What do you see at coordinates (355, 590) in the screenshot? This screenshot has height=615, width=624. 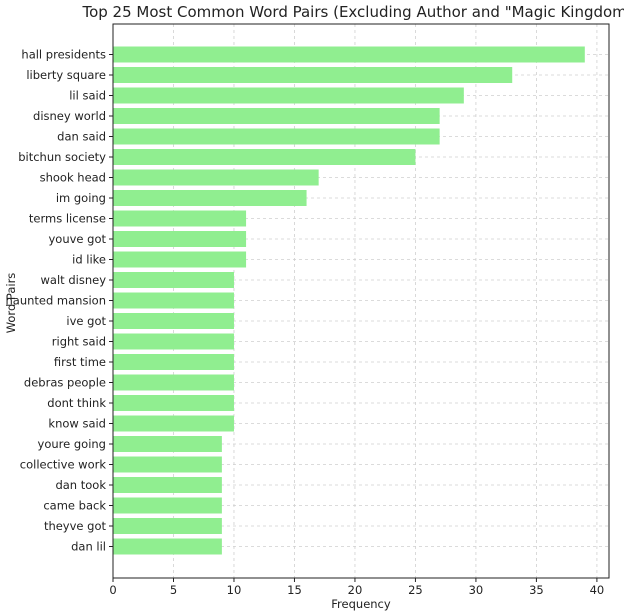 I see `x-tick-label: 20` at bounding box center [355, 590].